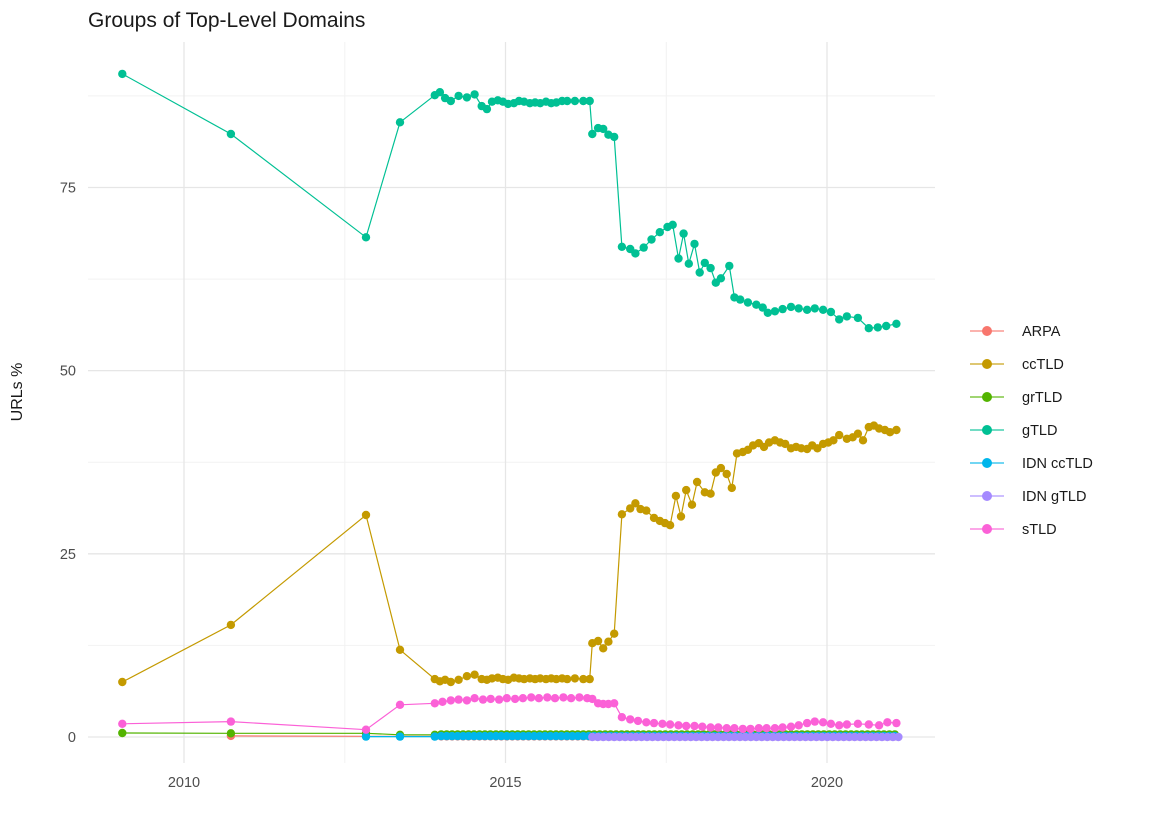 The image size is (1164, 832). What do you see at coordinates (1039, 431) in the screenshot?
I see `legend-label-gtld: gTLD` at bounding box center [1039, 431].